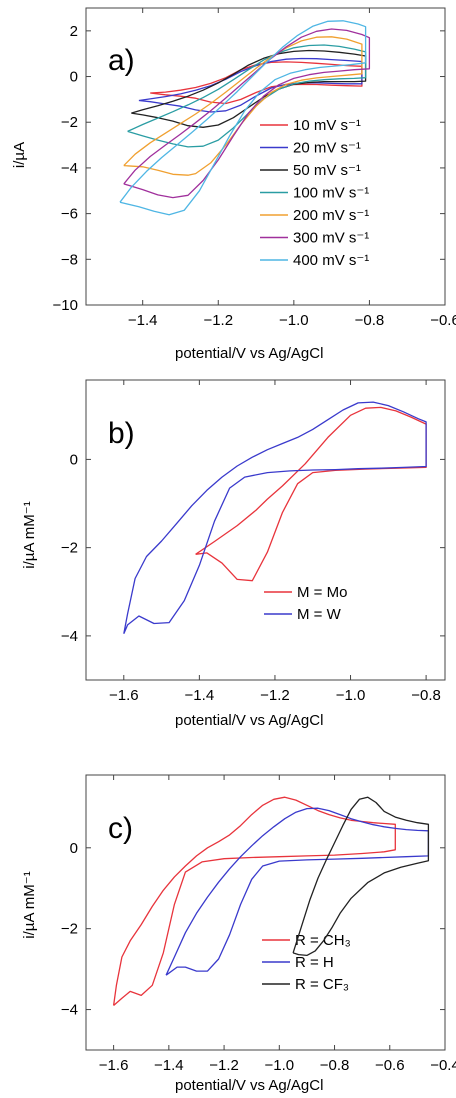  I want to click on legend-entry: 400 mV s⁻¹, so click(331, 260).